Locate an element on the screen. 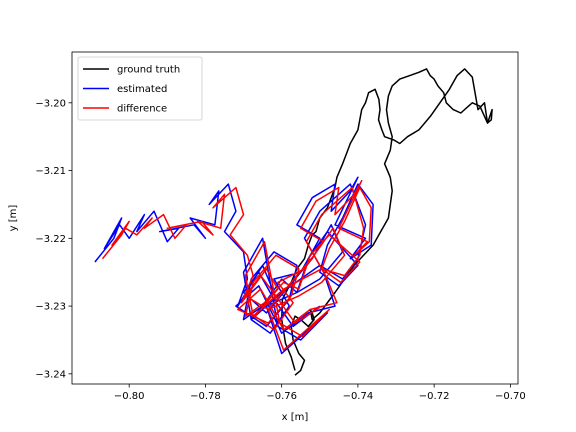  x-axis-ticks: −0.80 −0.78 −0.76 −0.74 −0.72 −0.70 is located at coordinates (320, 393).